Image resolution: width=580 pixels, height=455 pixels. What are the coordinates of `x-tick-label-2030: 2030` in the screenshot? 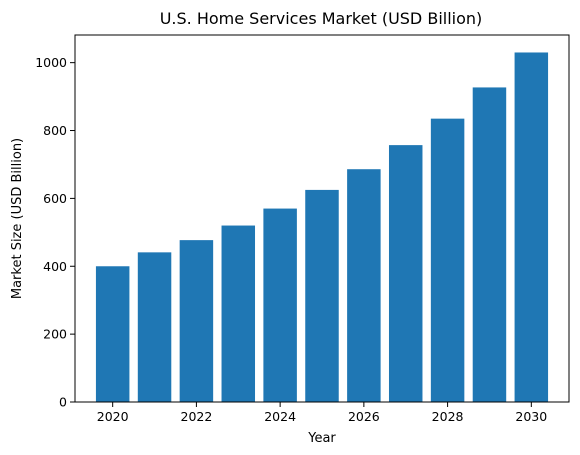 It's located at (531, 416).